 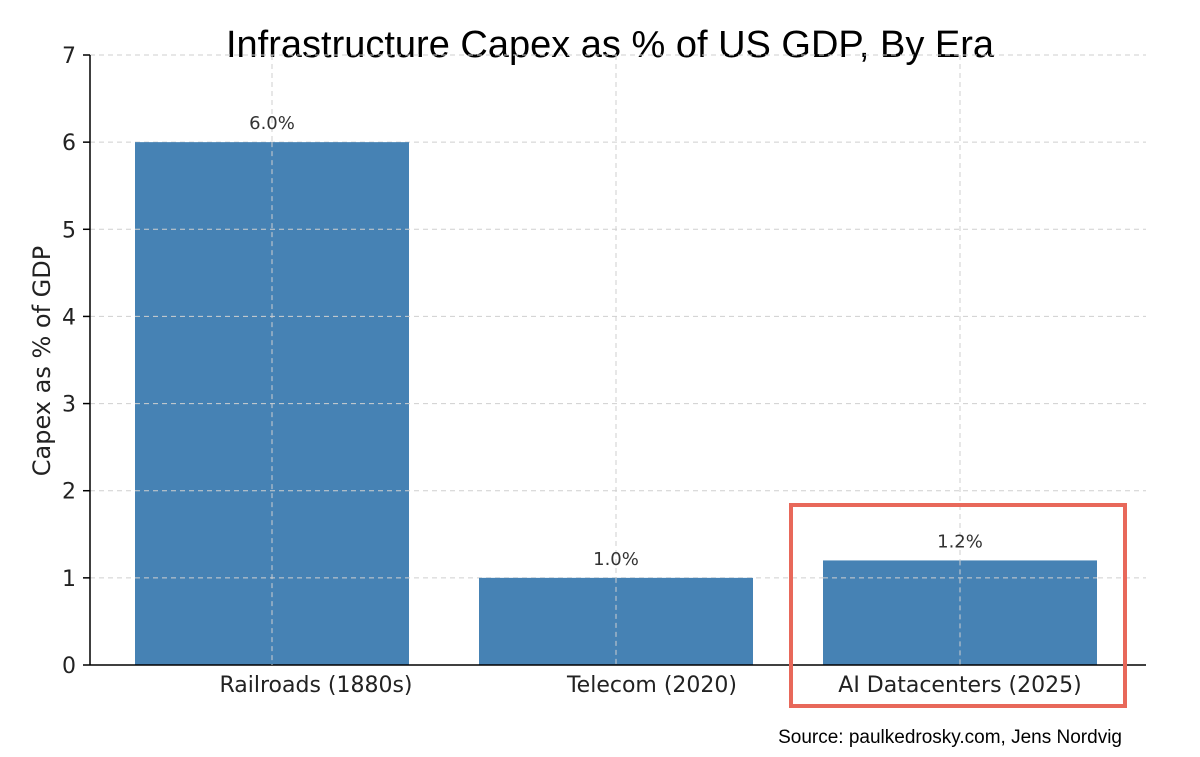 I want to click on highlight-box, so click(x=958, y=605).